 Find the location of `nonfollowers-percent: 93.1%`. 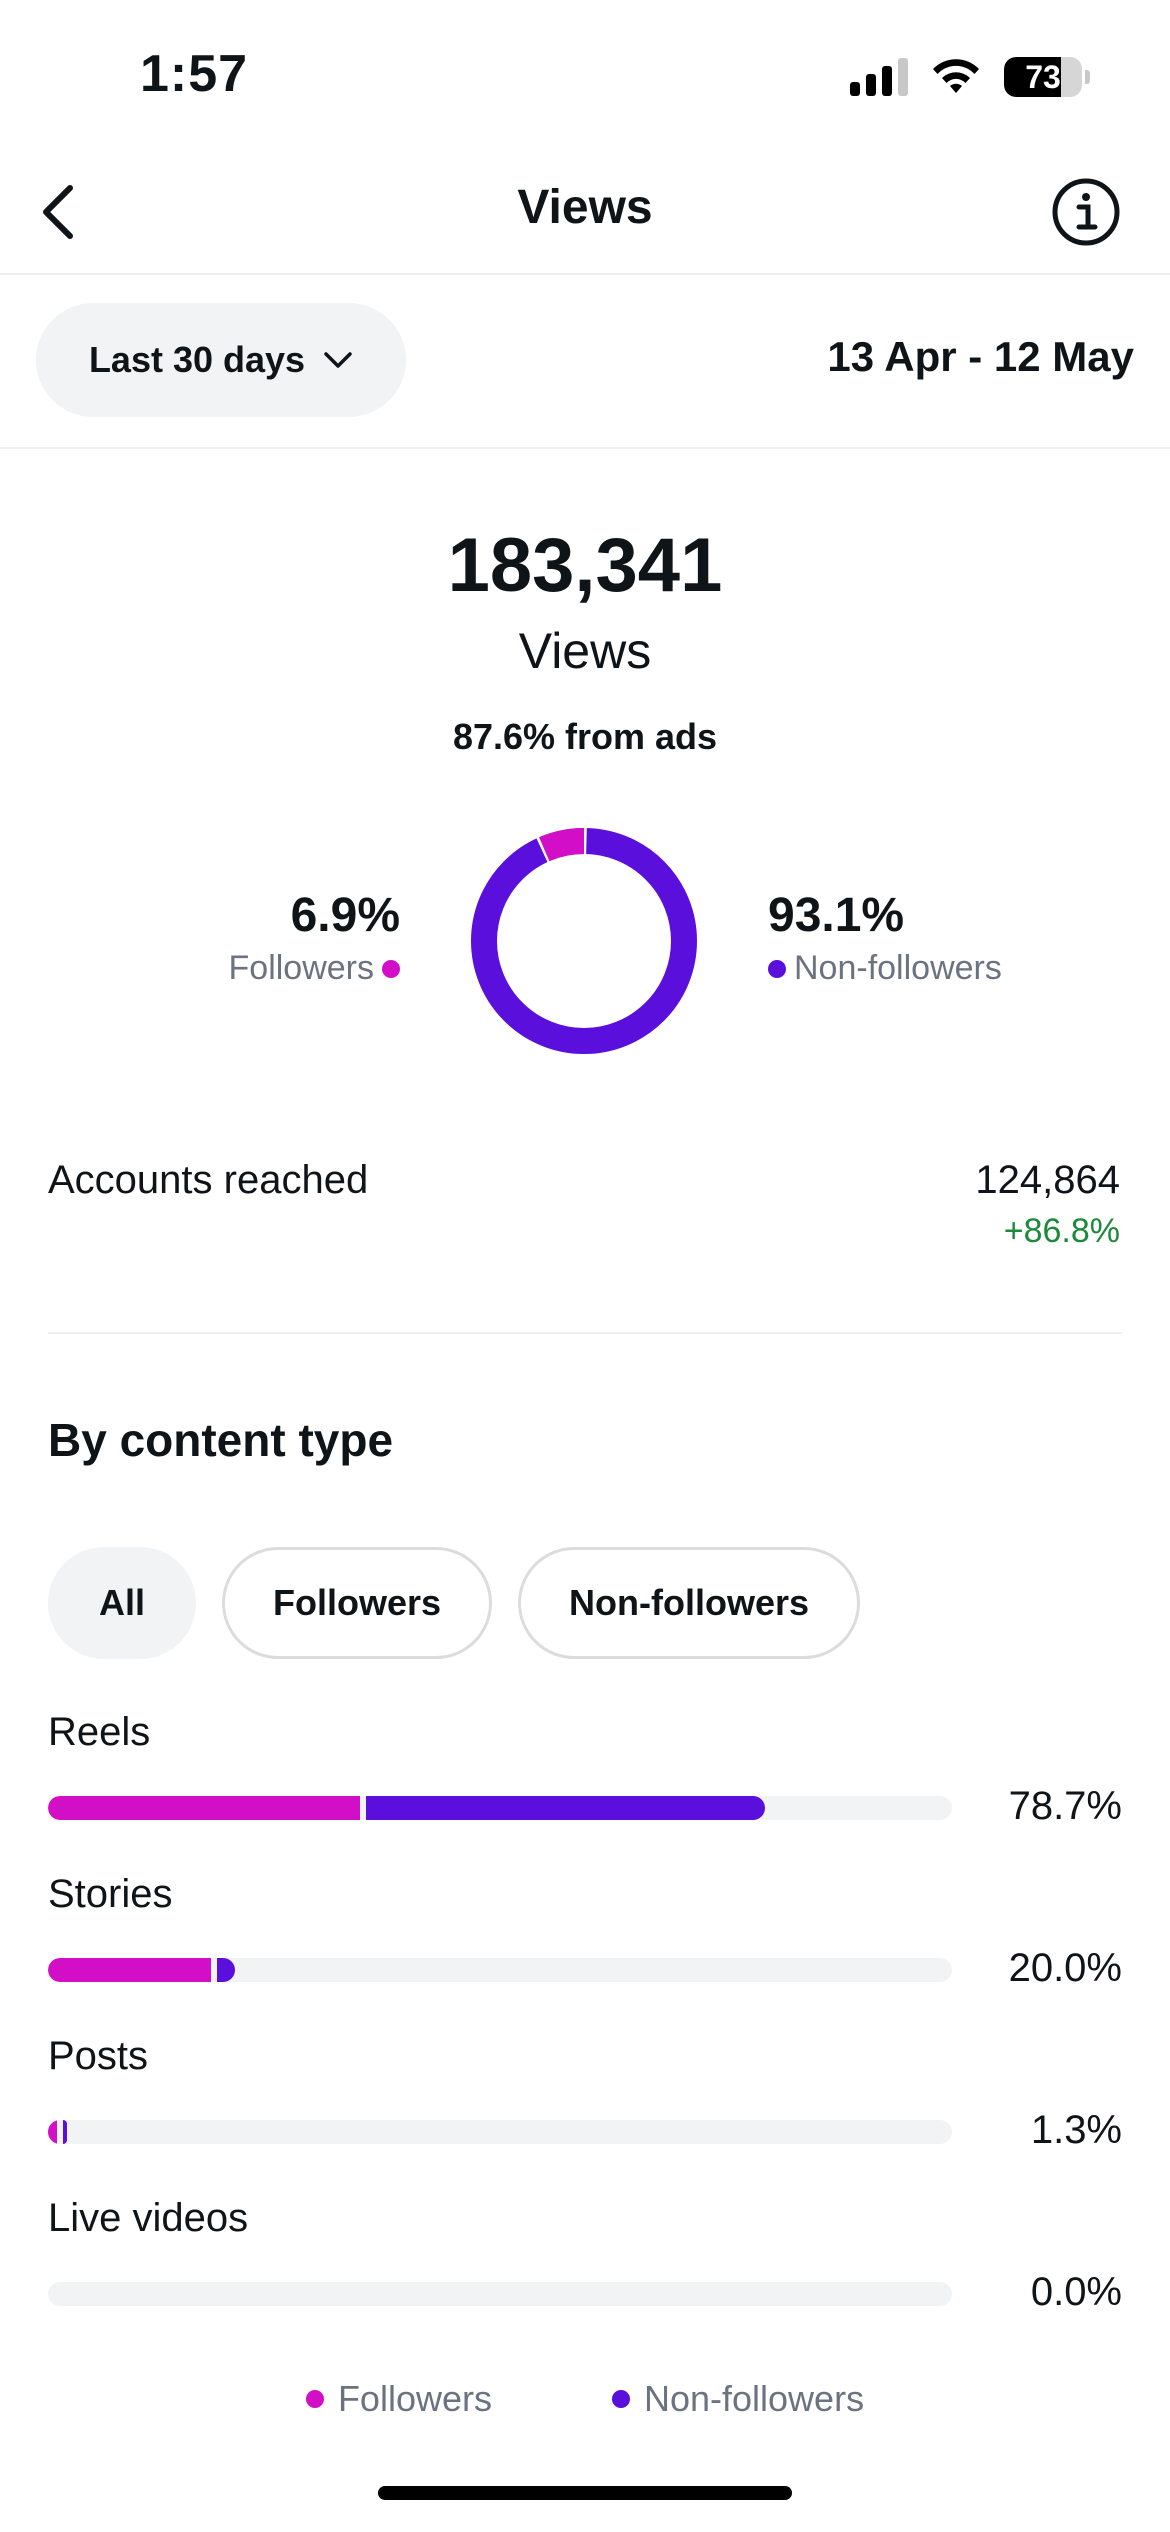

nonfollowers-percent: 93.1% is located at coordinates (836, 915).